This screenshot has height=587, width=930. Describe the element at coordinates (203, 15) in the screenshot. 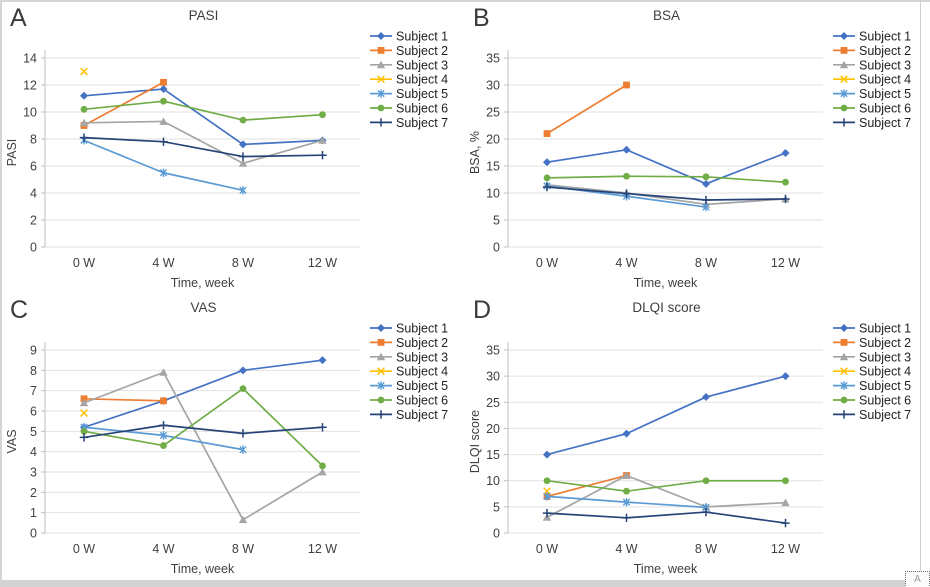

I see `panel-title-a: PASI` at that location.